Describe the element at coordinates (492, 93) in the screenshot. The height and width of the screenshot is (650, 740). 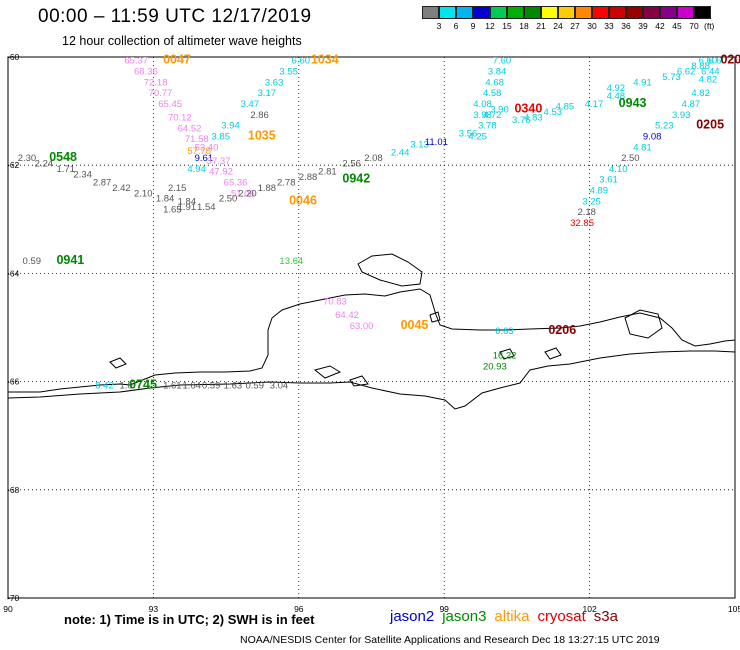
I see `wave-height-label: 4.58` at that location.